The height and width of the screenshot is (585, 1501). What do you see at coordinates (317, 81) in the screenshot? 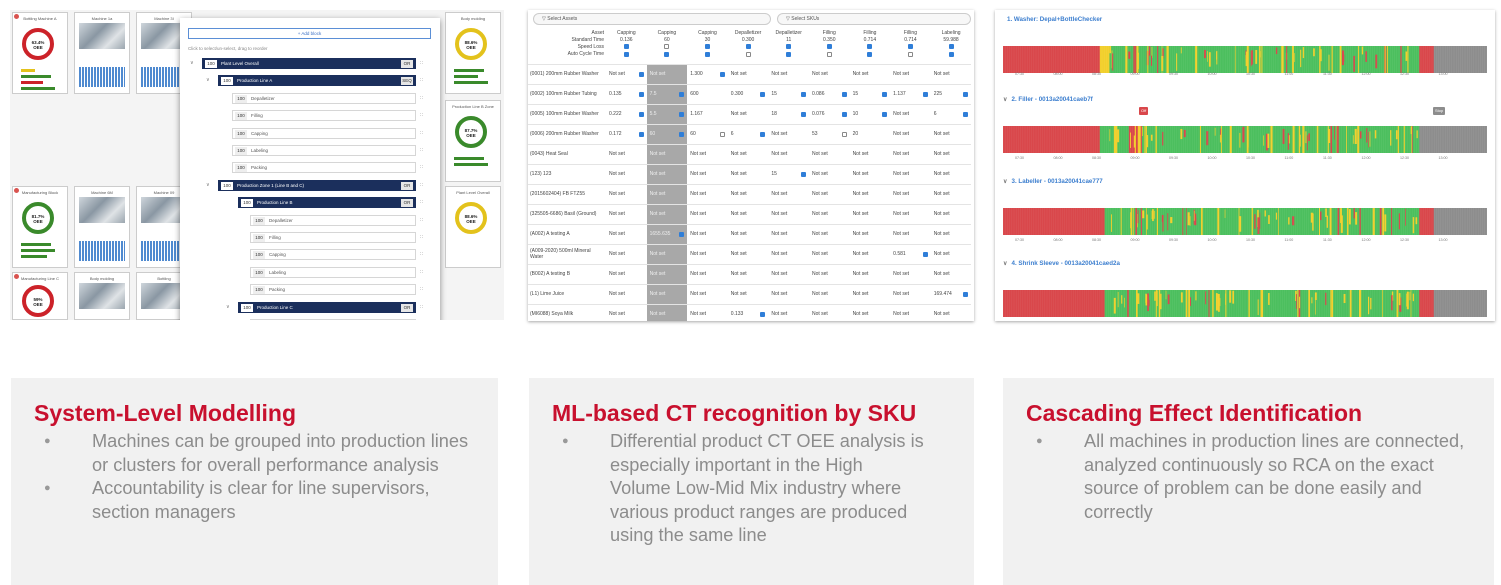
I see `tree-row: 100 Production Line A SEQ` at bounding box center [317, 81].